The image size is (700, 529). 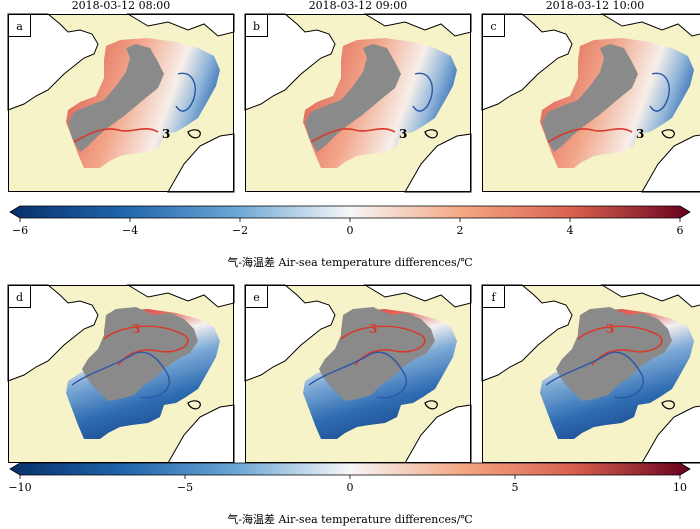 I want to click on colorbar-tick-label: 6, so click(x=680, y=230).